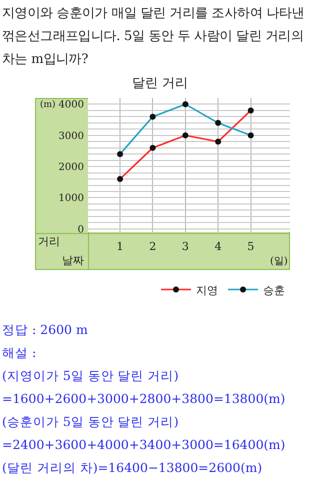 This screenshot has height=487, width=320. Describe the element at coordinates (133, 468) in the screenshot. I see `text: (달린 거리의 차)=16400−13800=2600(m)` at that location.